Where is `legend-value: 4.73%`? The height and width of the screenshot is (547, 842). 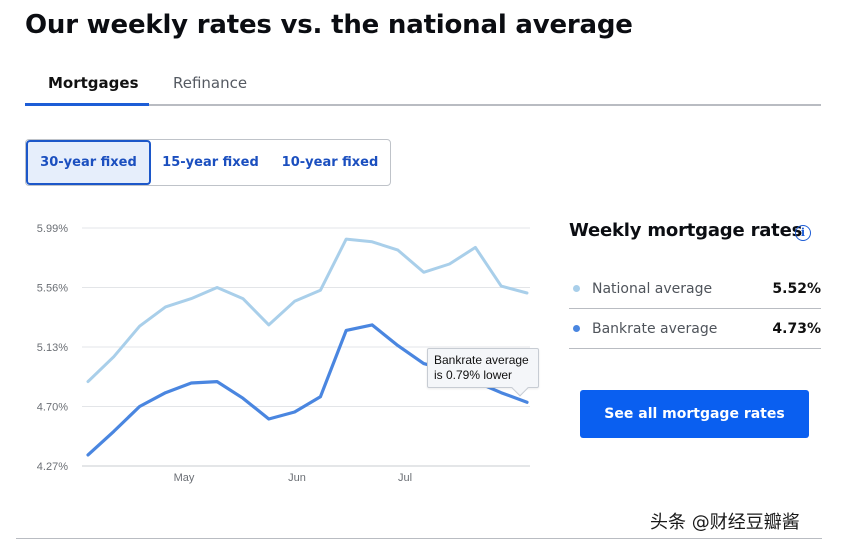 legend-value: 4.73% is located at coordinates (796, 328).